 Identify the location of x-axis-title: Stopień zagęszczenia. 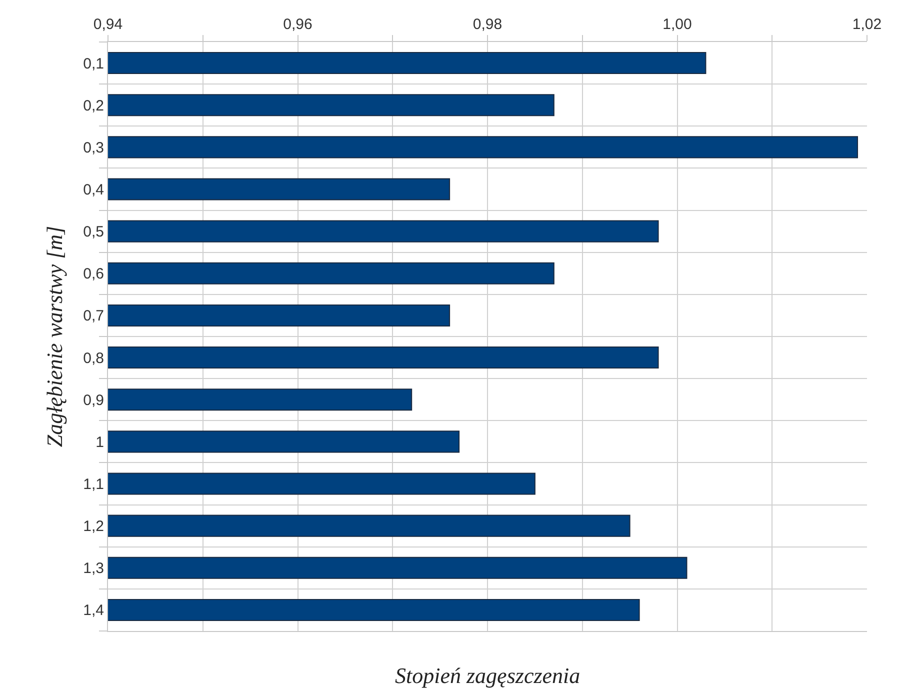
(487, 675).